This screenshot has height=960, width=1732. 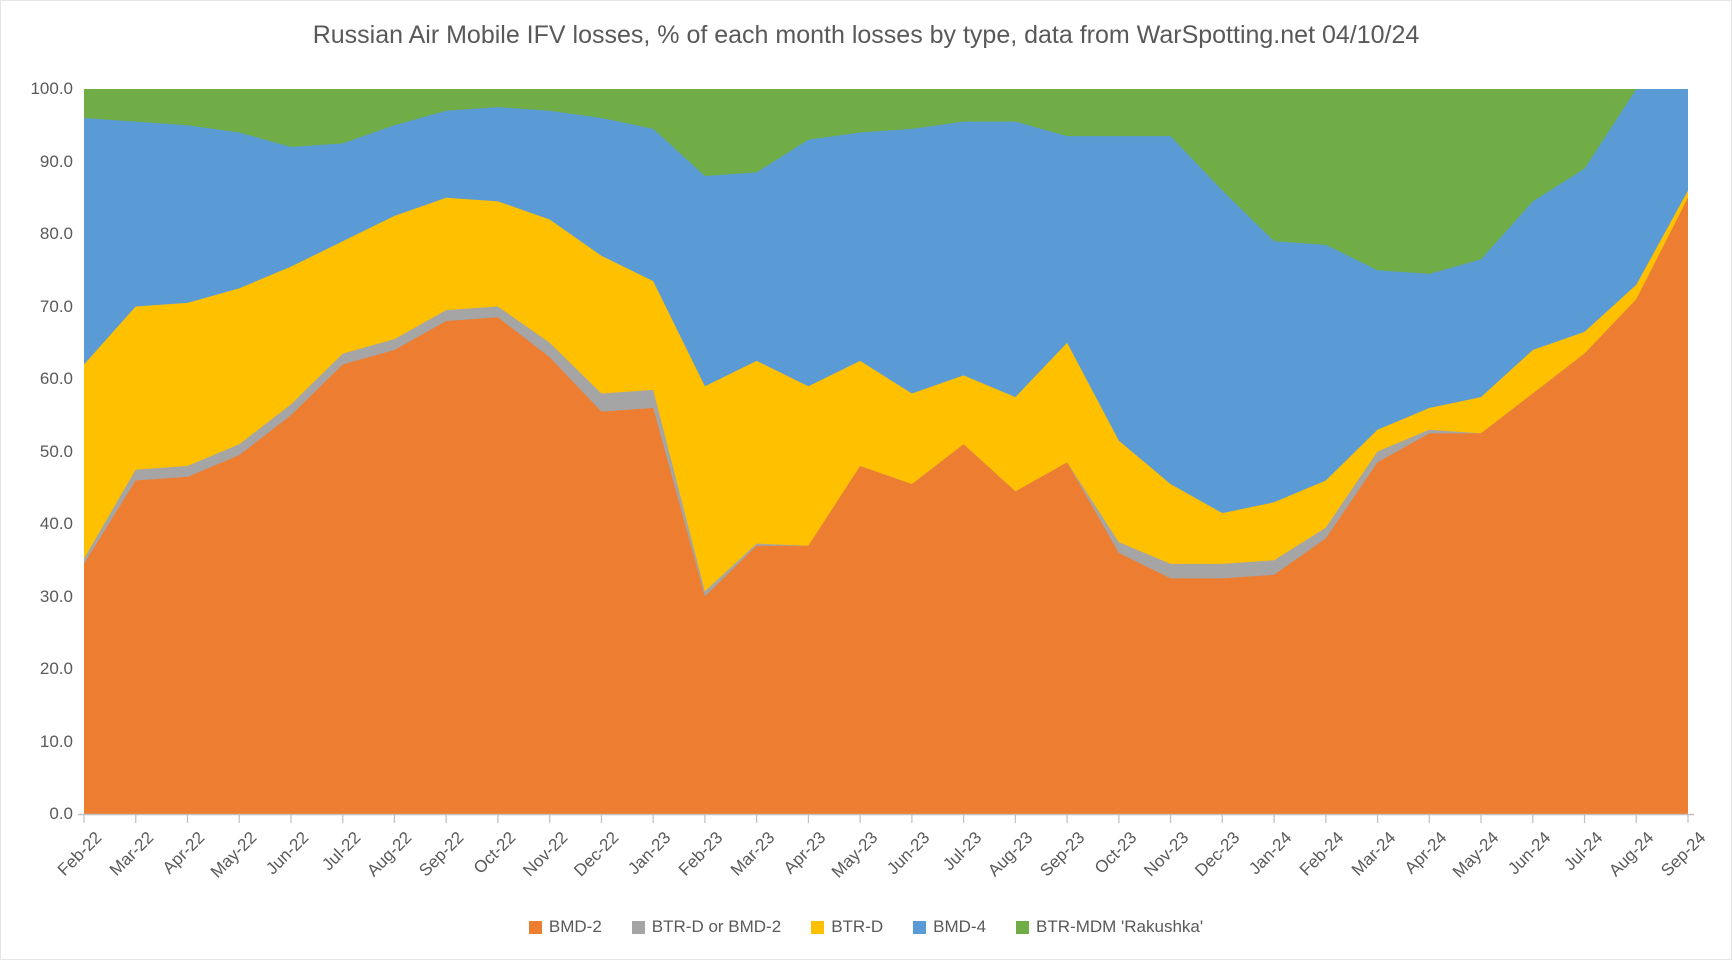 What do you see at coordinates (575, 926) in the screenshot?
I see `legend-label: BMD-2` at bounding box center [575, 926].